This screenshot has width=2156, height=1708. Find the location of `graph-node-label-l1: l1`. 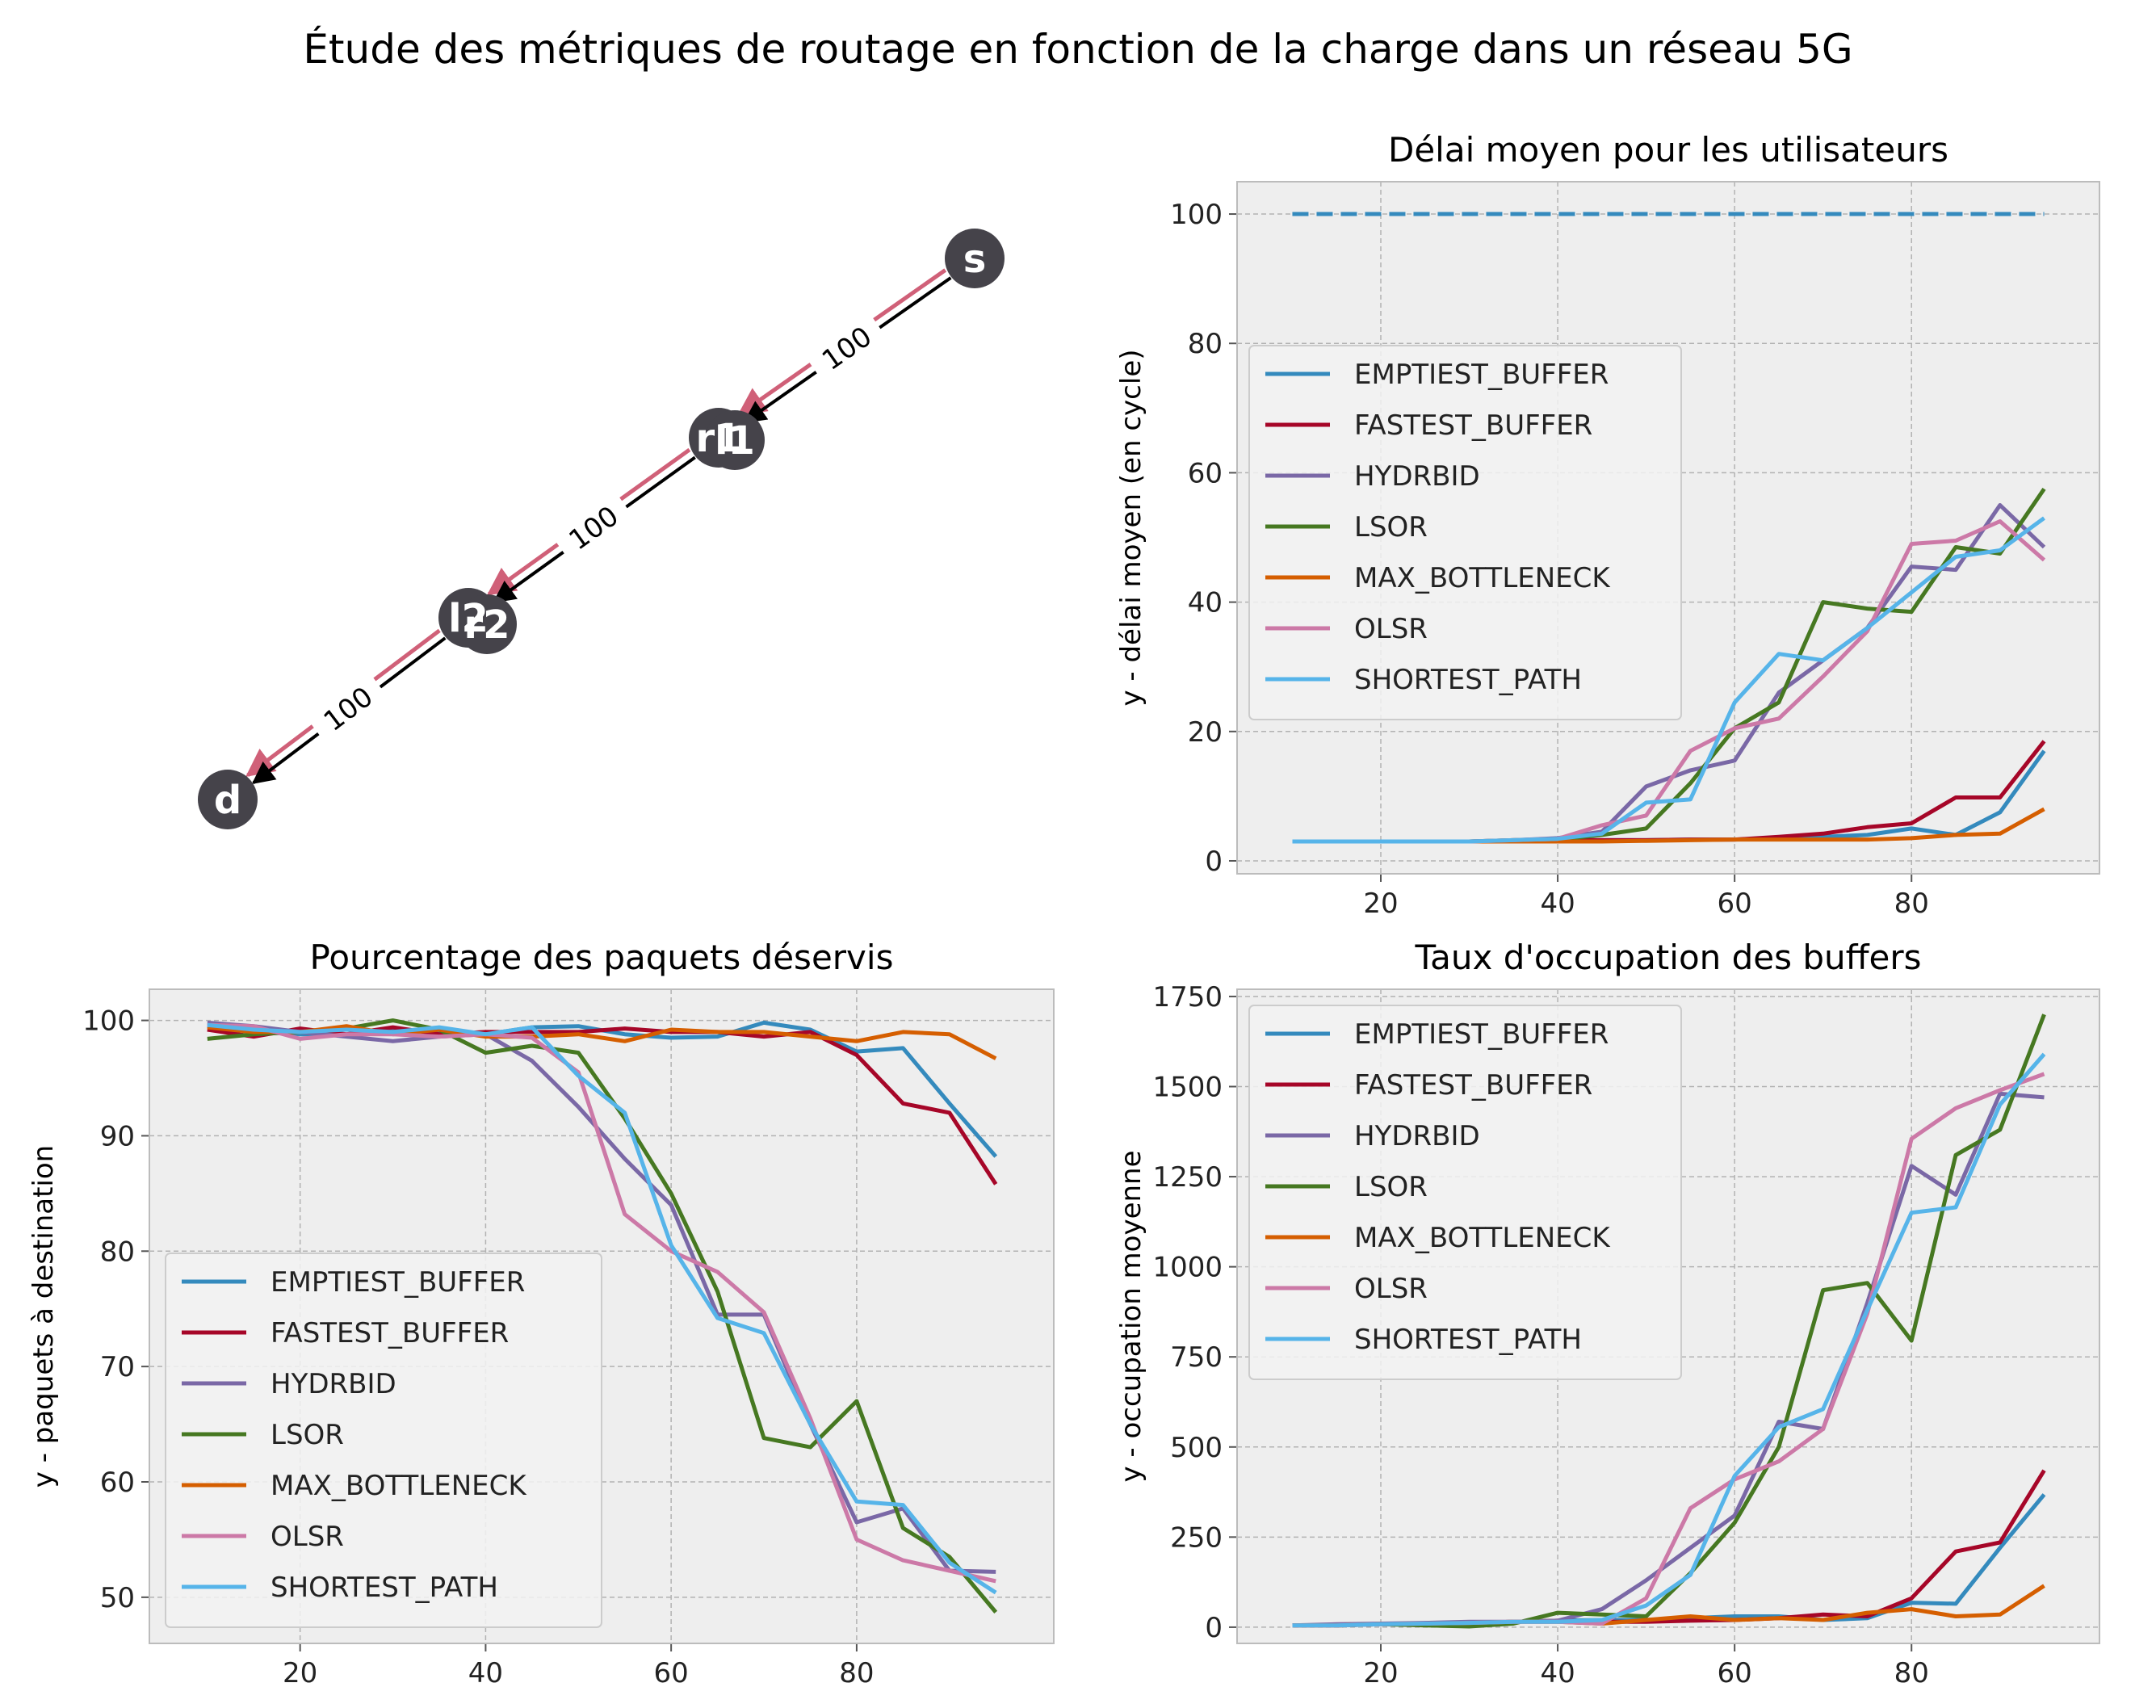

graph-node-label-l1: l1 is located at coordinates (735, 441).